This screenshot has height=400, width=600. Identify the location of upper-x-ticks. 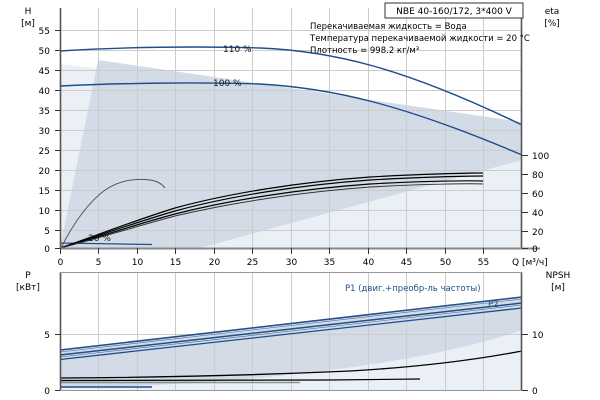
(272, 251).